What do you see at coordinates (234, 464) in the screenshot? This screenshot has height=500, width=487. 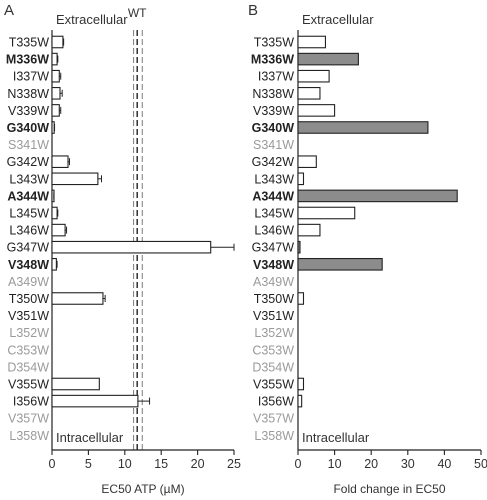 I see `x-tick-label: 25` at bounding box center [234, 464].